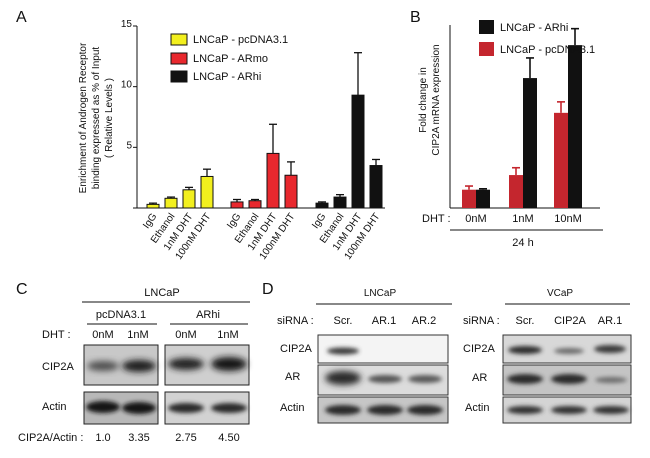 This screenshot has height=458, width=650. What do you see at coordinates (127, 24) in the screenshot?
I see `panel-a-ytick-label-15: 15` at bounding box center [127, 24].